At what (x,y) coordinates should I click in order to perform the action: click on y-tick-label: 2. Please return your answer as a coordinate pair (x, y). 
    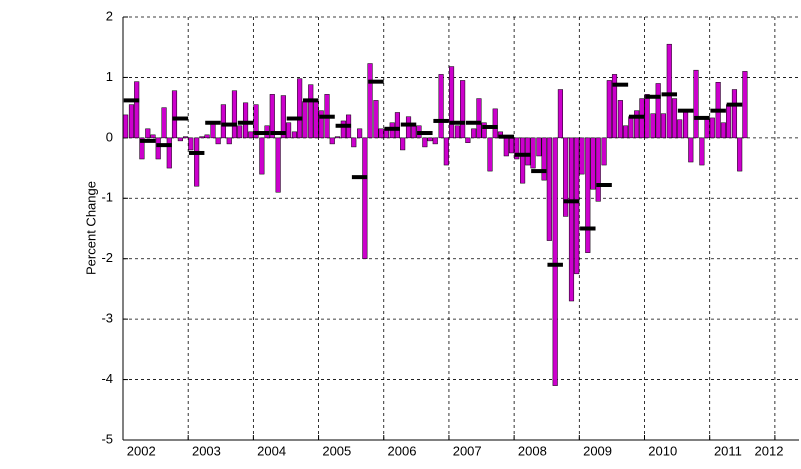
    Looking at the image, I should click on (109, 15).